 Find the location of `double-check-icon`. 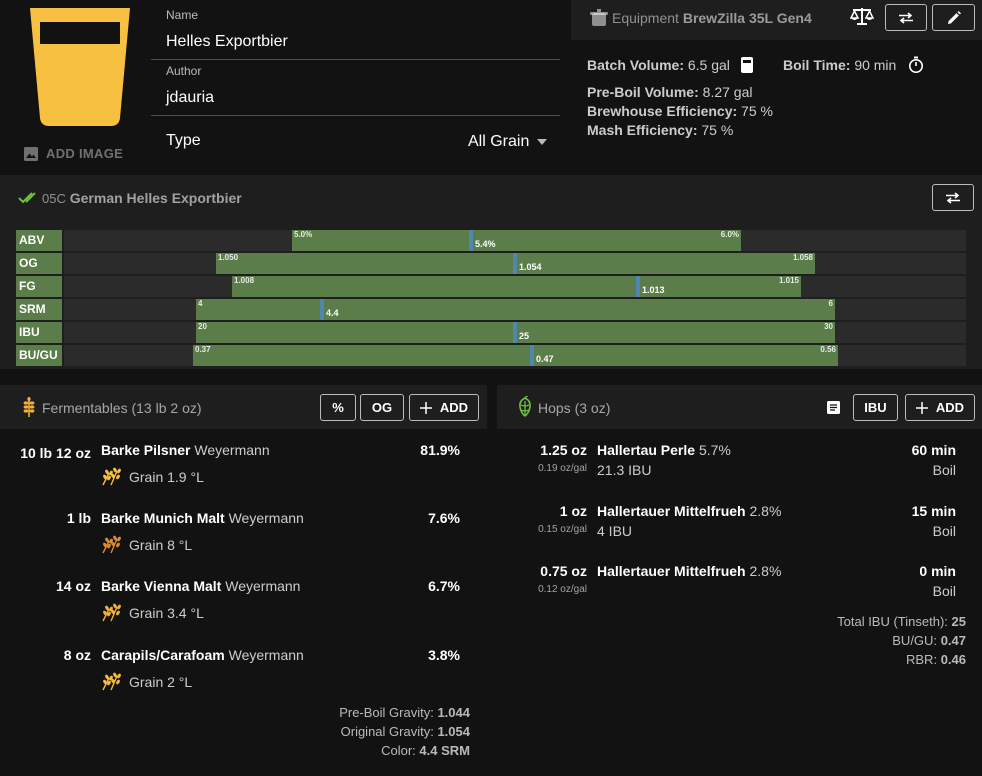

double-check-icon is located at coordinates (27, 198).